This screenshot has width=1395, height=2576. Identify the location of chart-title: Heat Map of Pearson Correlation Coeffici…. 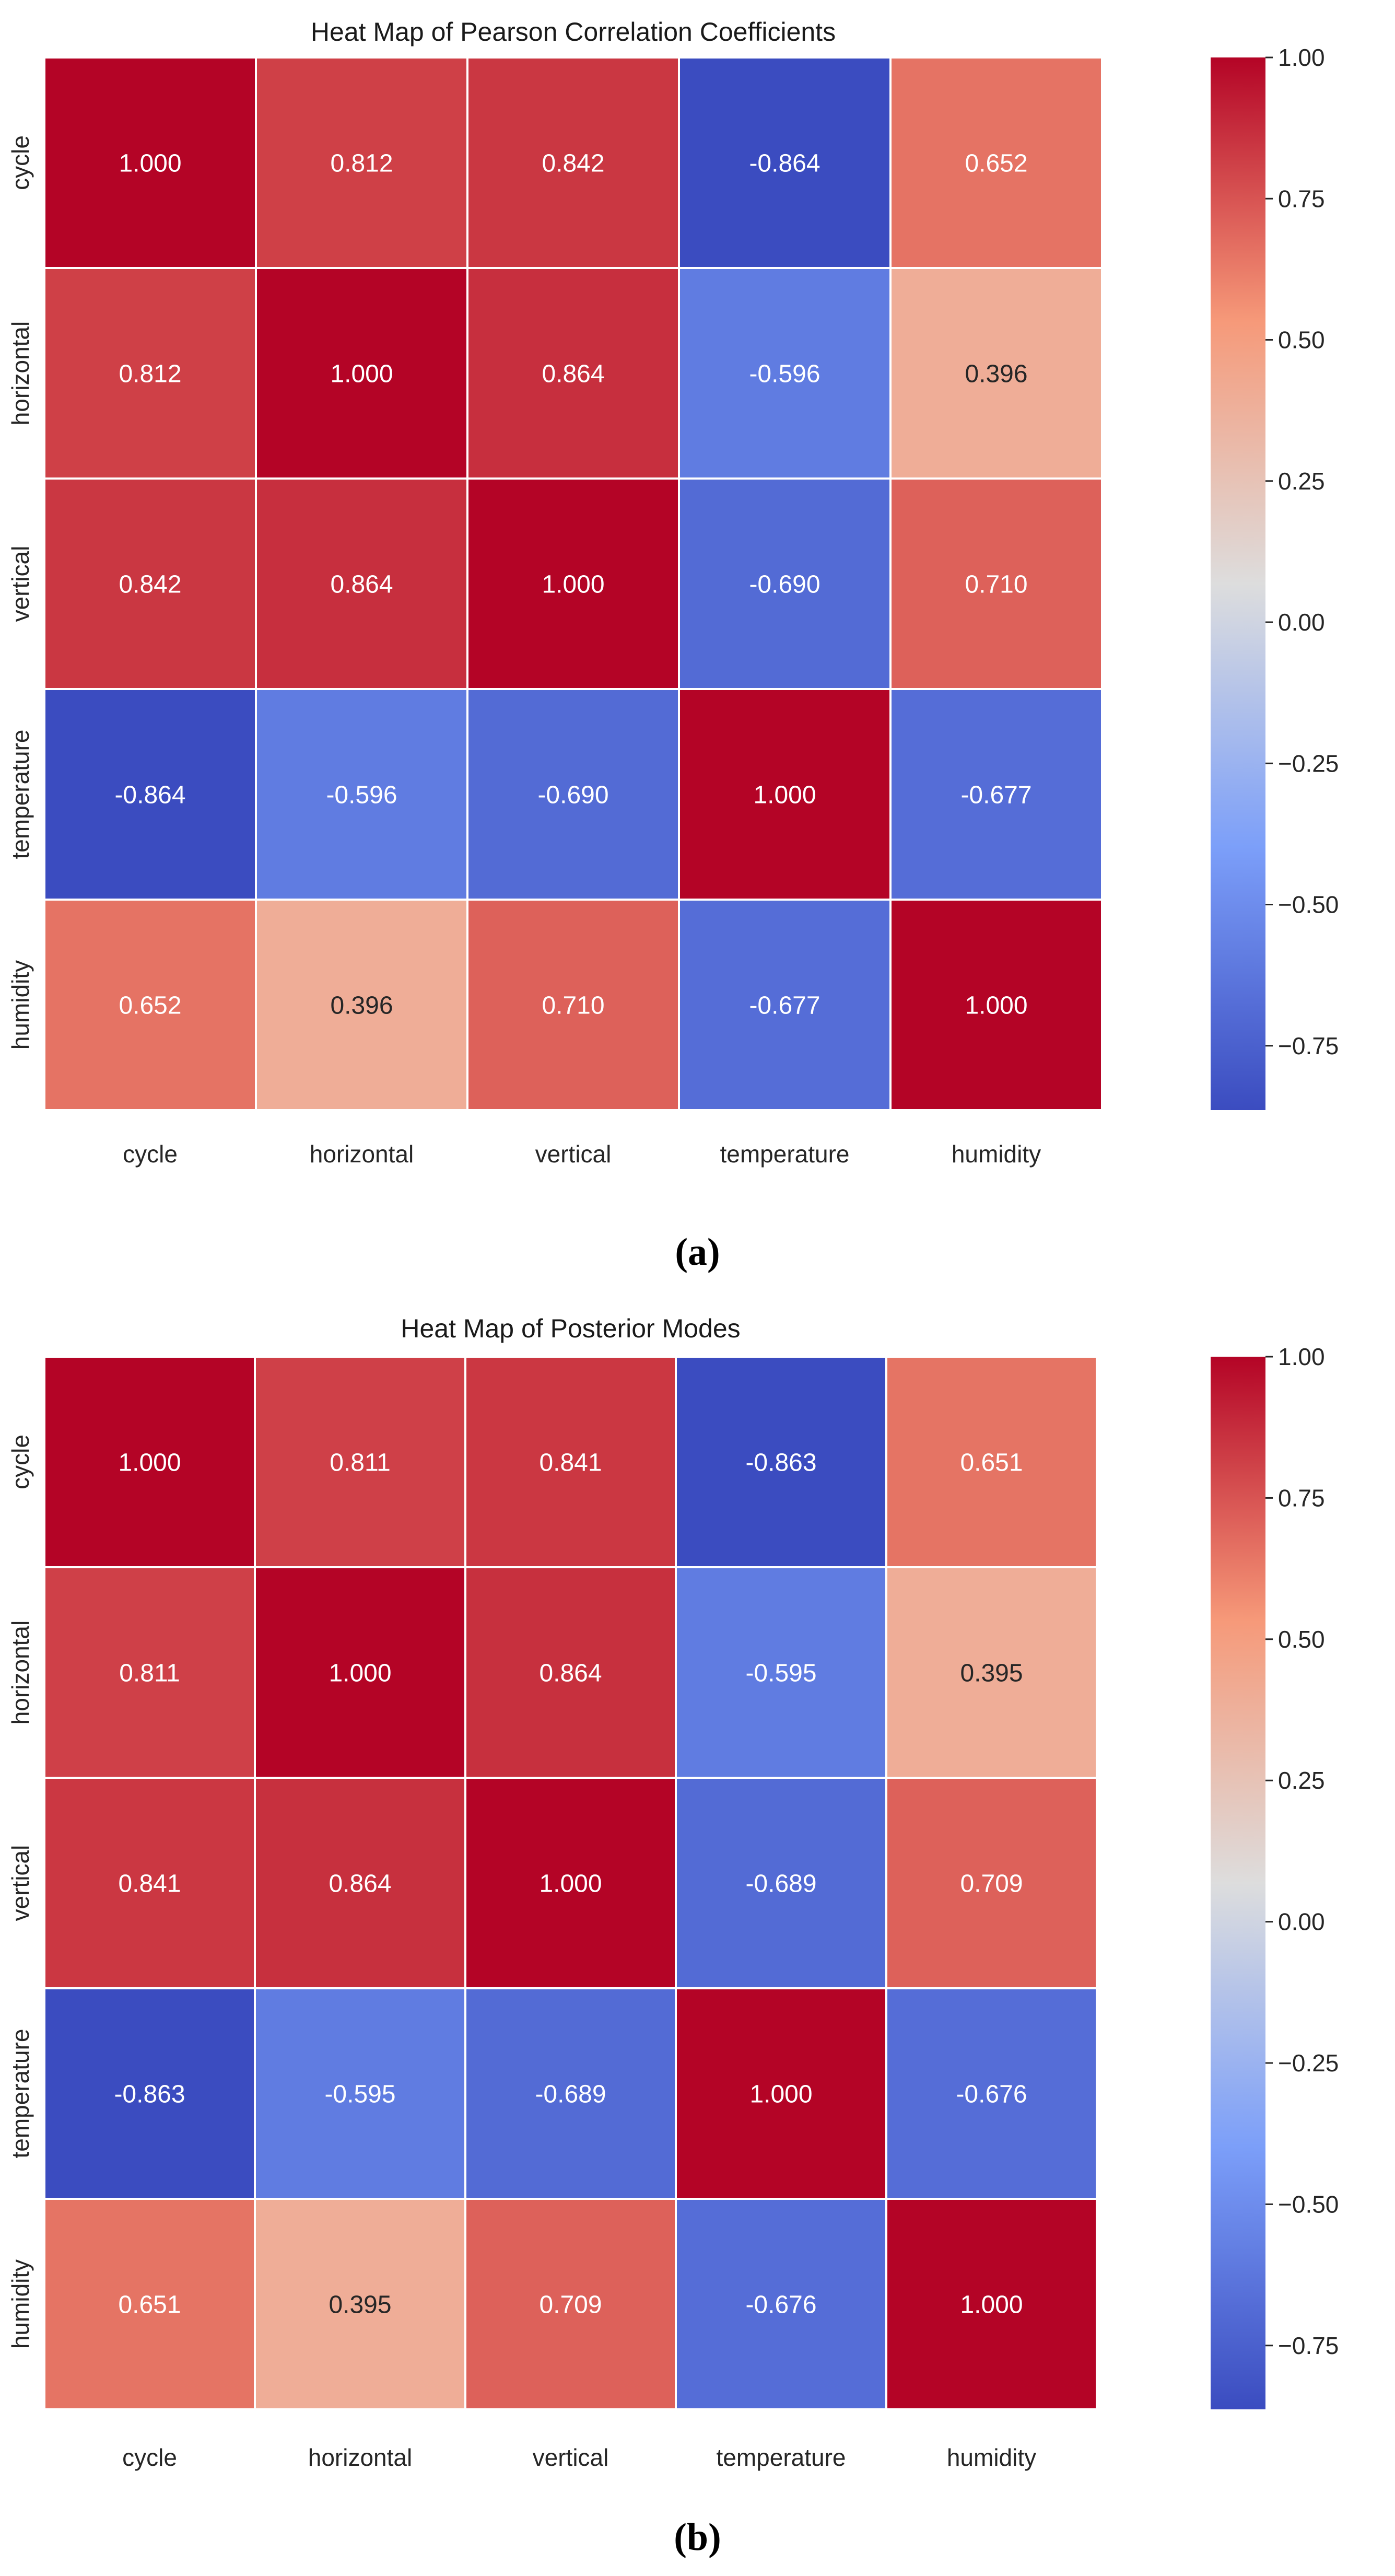
(573, 31).